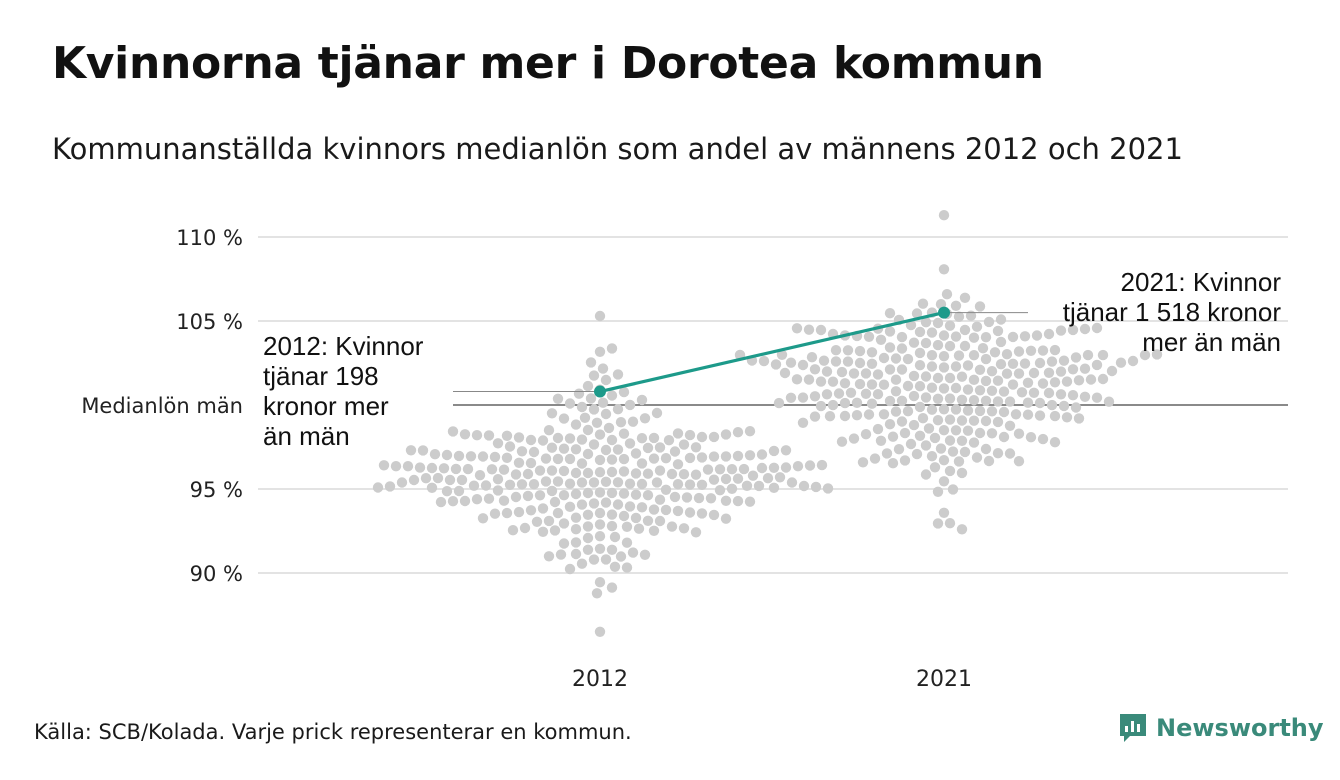 Image resolution: width=1340 pixels, height=780 pixels. I want to click on y-tick-label: 110 %, so click(209, 238).